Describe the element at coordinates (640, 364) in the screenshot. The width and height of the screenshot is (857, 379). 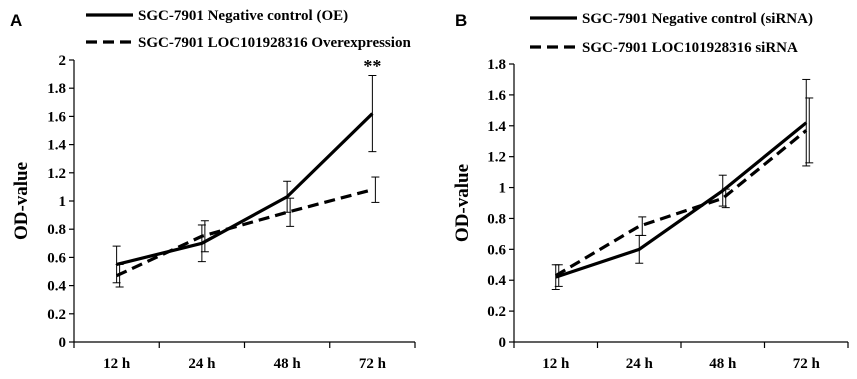
I see `panel-b-x-tick-label: 24 h` at that location.